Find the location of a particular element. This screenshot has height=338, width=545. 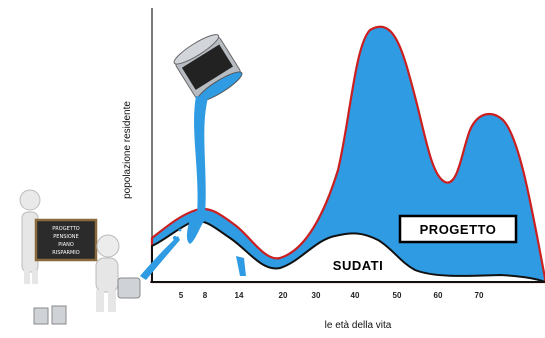

figure-with-chalkboard: PROGETTO PENSIONE PIANO RISPARMIO is located at coordinates (58, 236).